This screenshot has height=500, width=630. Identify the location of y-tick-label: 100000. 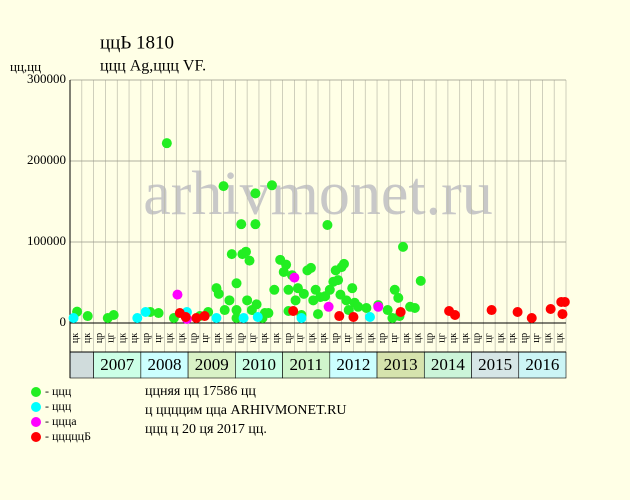
(46, 240).